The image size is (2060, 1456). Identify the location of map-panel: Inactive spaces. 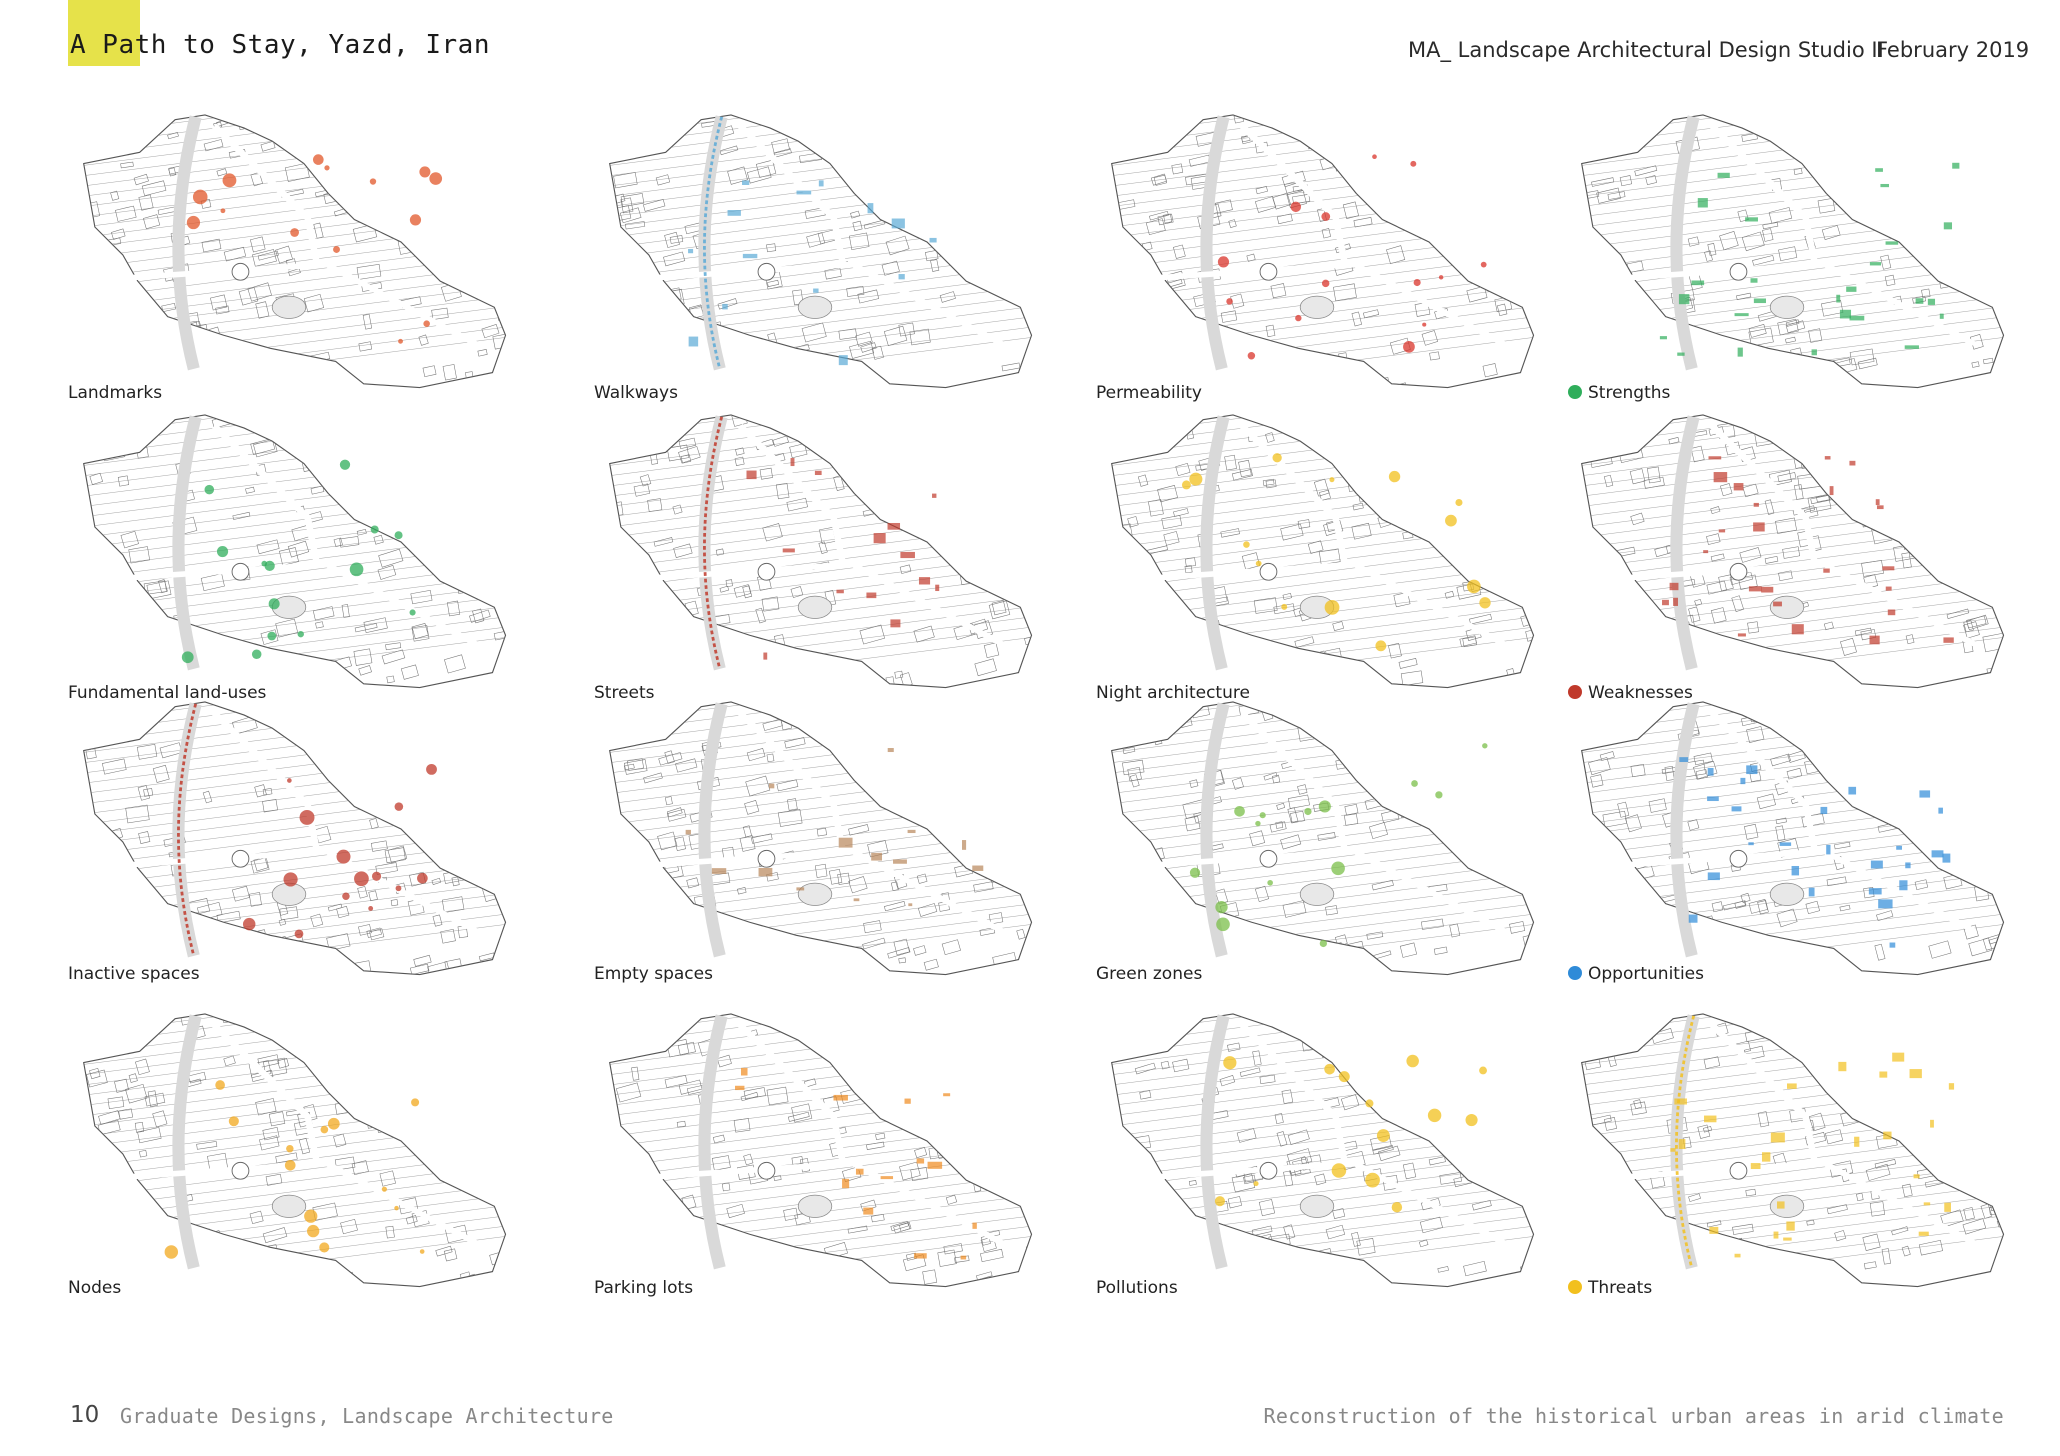
(303, 851).